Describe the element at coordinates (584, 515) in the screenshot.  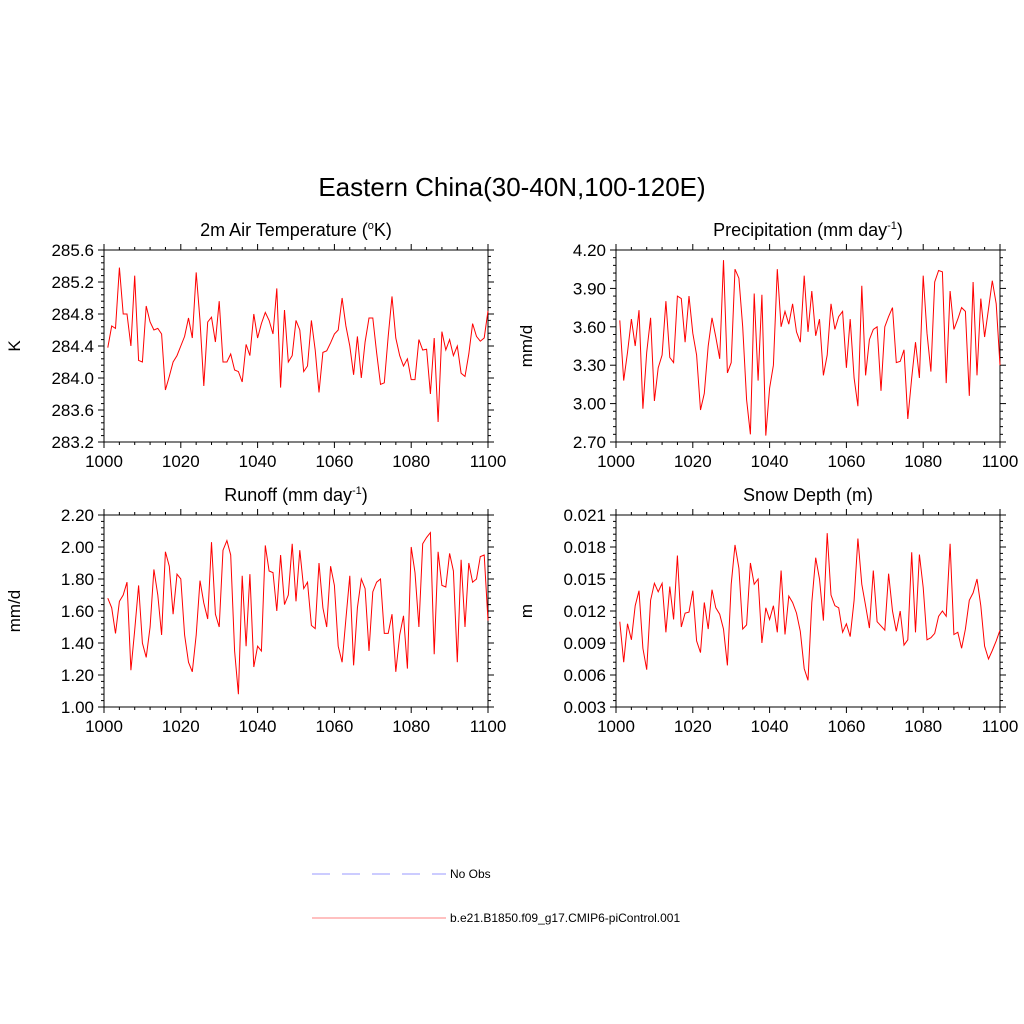
I see `y-tick-label: 0.021` at that location.